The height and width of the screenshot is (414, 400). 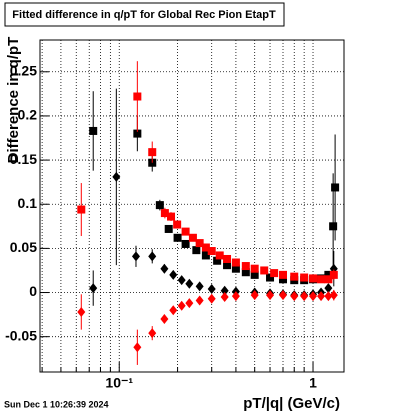 I want to click on y-tick-label: -0.05, so click(x=21, y=335).